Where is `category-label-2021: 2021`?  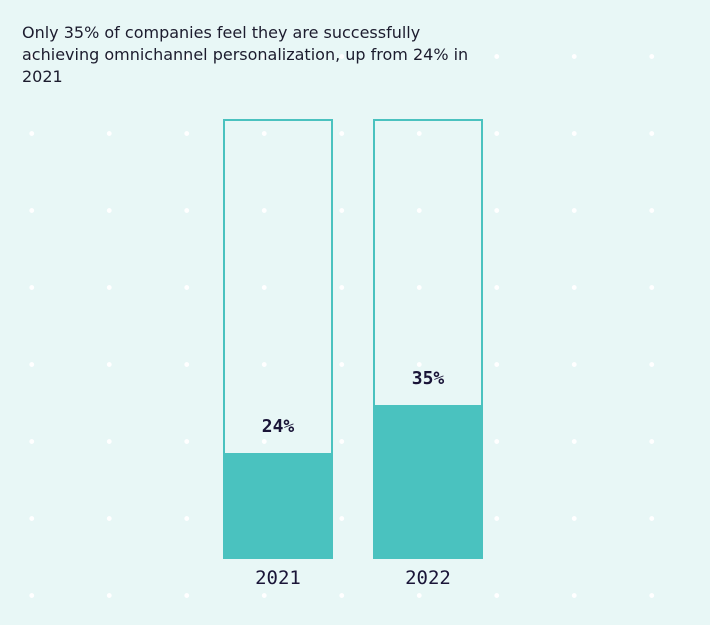
category-label-2021: 2021 is located at coordinates (278, 578).